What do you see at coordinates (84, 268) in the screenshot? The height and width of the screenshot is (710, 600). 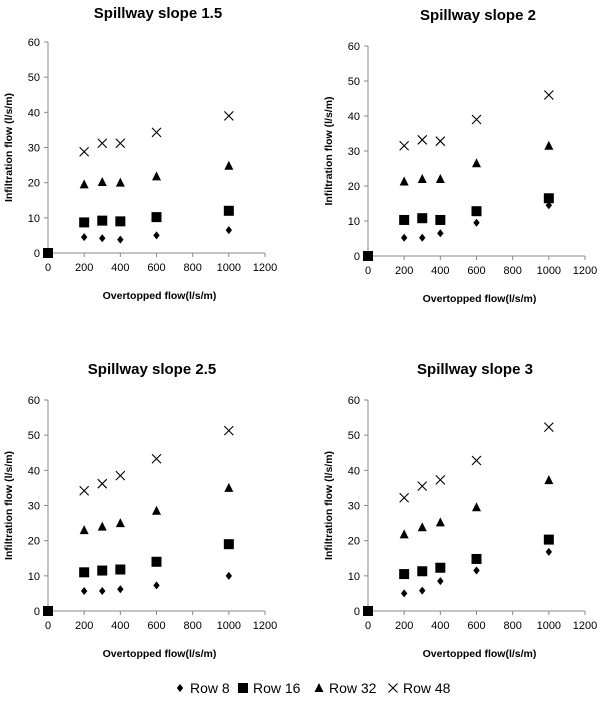 I see `x-tick-label: 200` at bounding box center [84, 268].